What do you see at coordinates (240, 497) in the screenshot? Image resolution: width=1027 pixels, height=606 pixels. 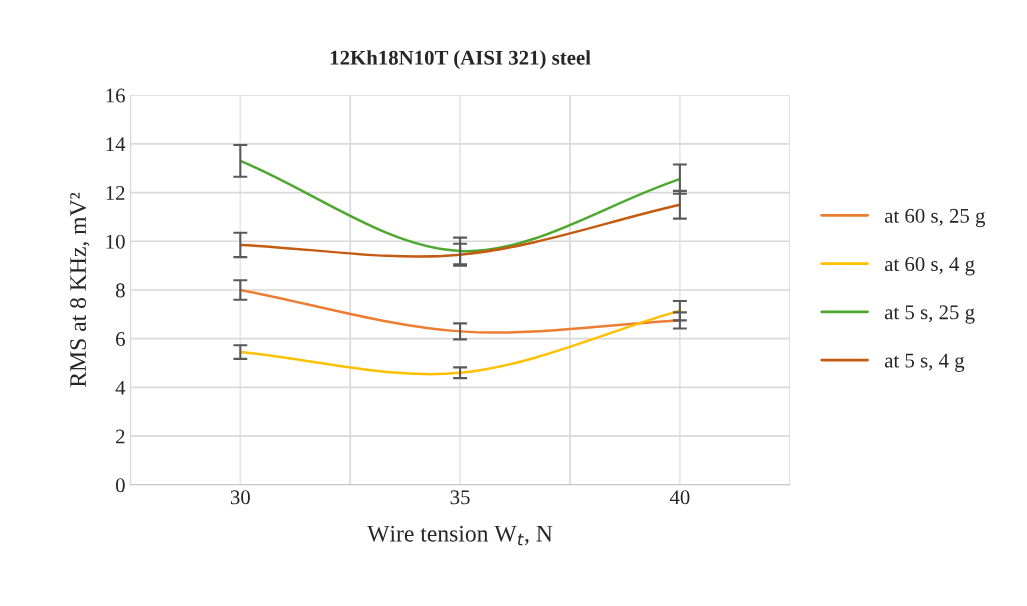 I see `x-tick-label: 30` at bounding box center [240, 497].